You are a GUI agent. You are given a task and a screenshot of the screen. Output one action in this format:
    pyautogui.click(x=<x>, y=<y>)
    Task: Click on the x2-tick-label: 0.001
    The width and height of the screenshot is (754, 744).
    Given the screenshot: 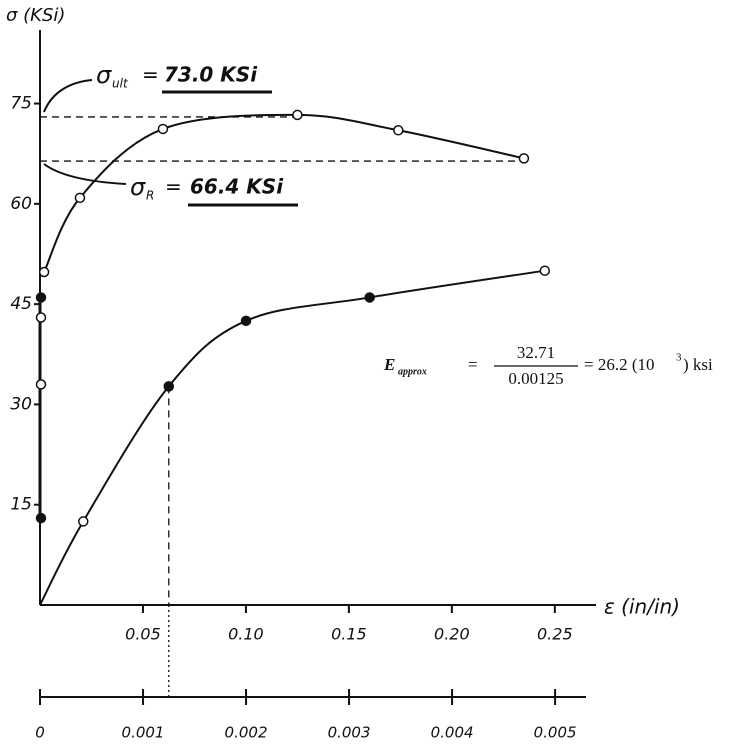 What is the action you would take?
    pyautogui.click(x=143, y=733)
    